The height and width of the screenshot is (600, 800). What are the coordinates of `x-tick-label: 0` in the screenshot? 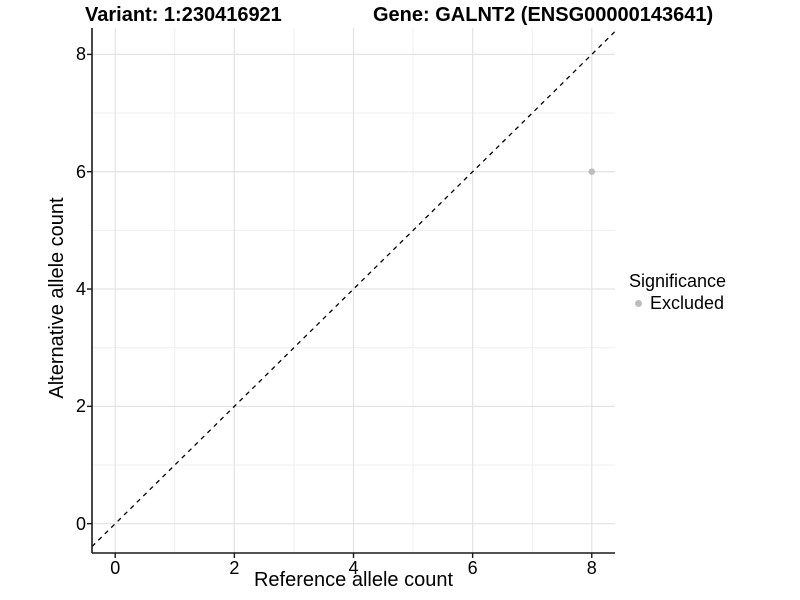 It's located at (115, 568).